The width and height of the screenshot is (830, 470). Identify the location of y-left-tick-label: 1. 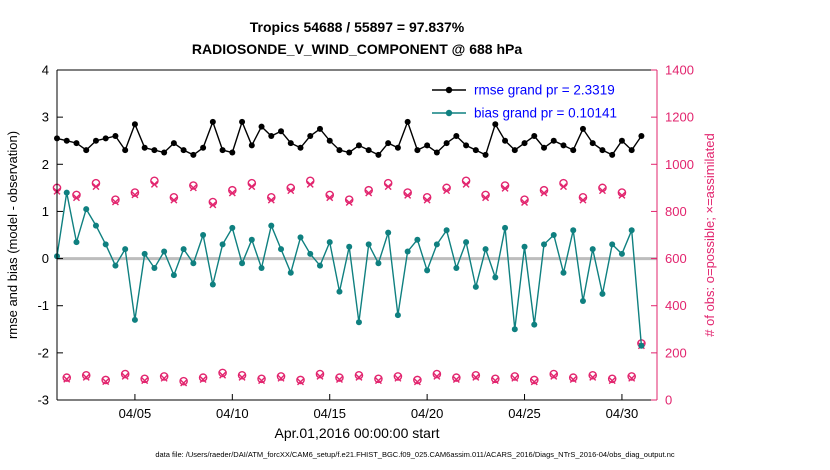
(45, 211).